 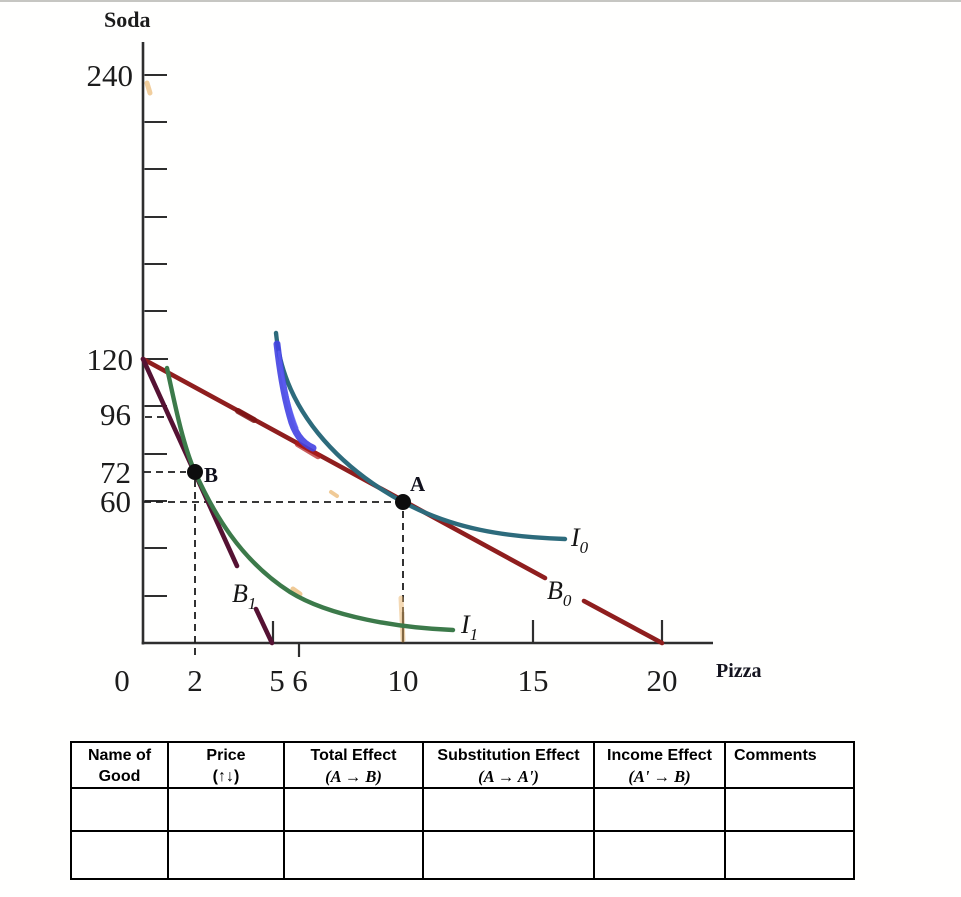 I want to click on table-cell-row2-comments, so click(x=789, y=855).